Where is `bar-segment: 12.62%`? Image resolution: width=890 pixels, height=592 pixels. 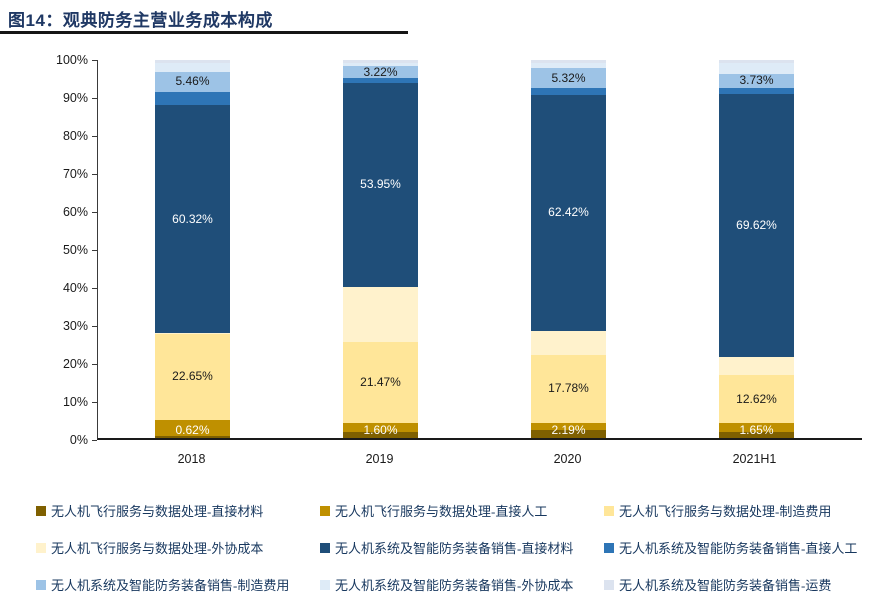 bar-segment: 12.62% is located at coordinates (756, 399).